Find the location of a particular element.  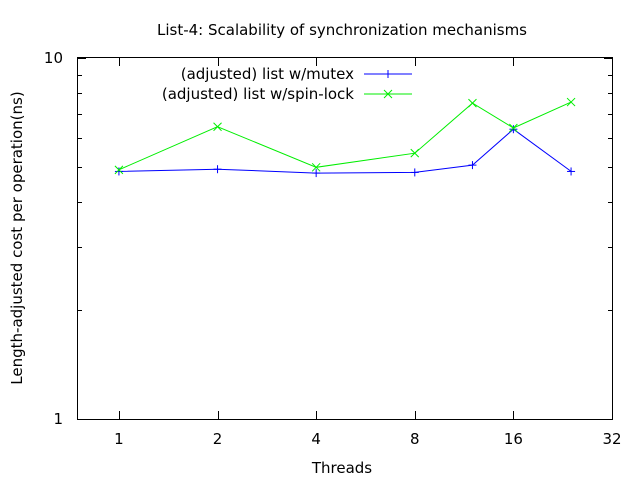

x-tick-label: 32 is located at coordinates (611, 439).